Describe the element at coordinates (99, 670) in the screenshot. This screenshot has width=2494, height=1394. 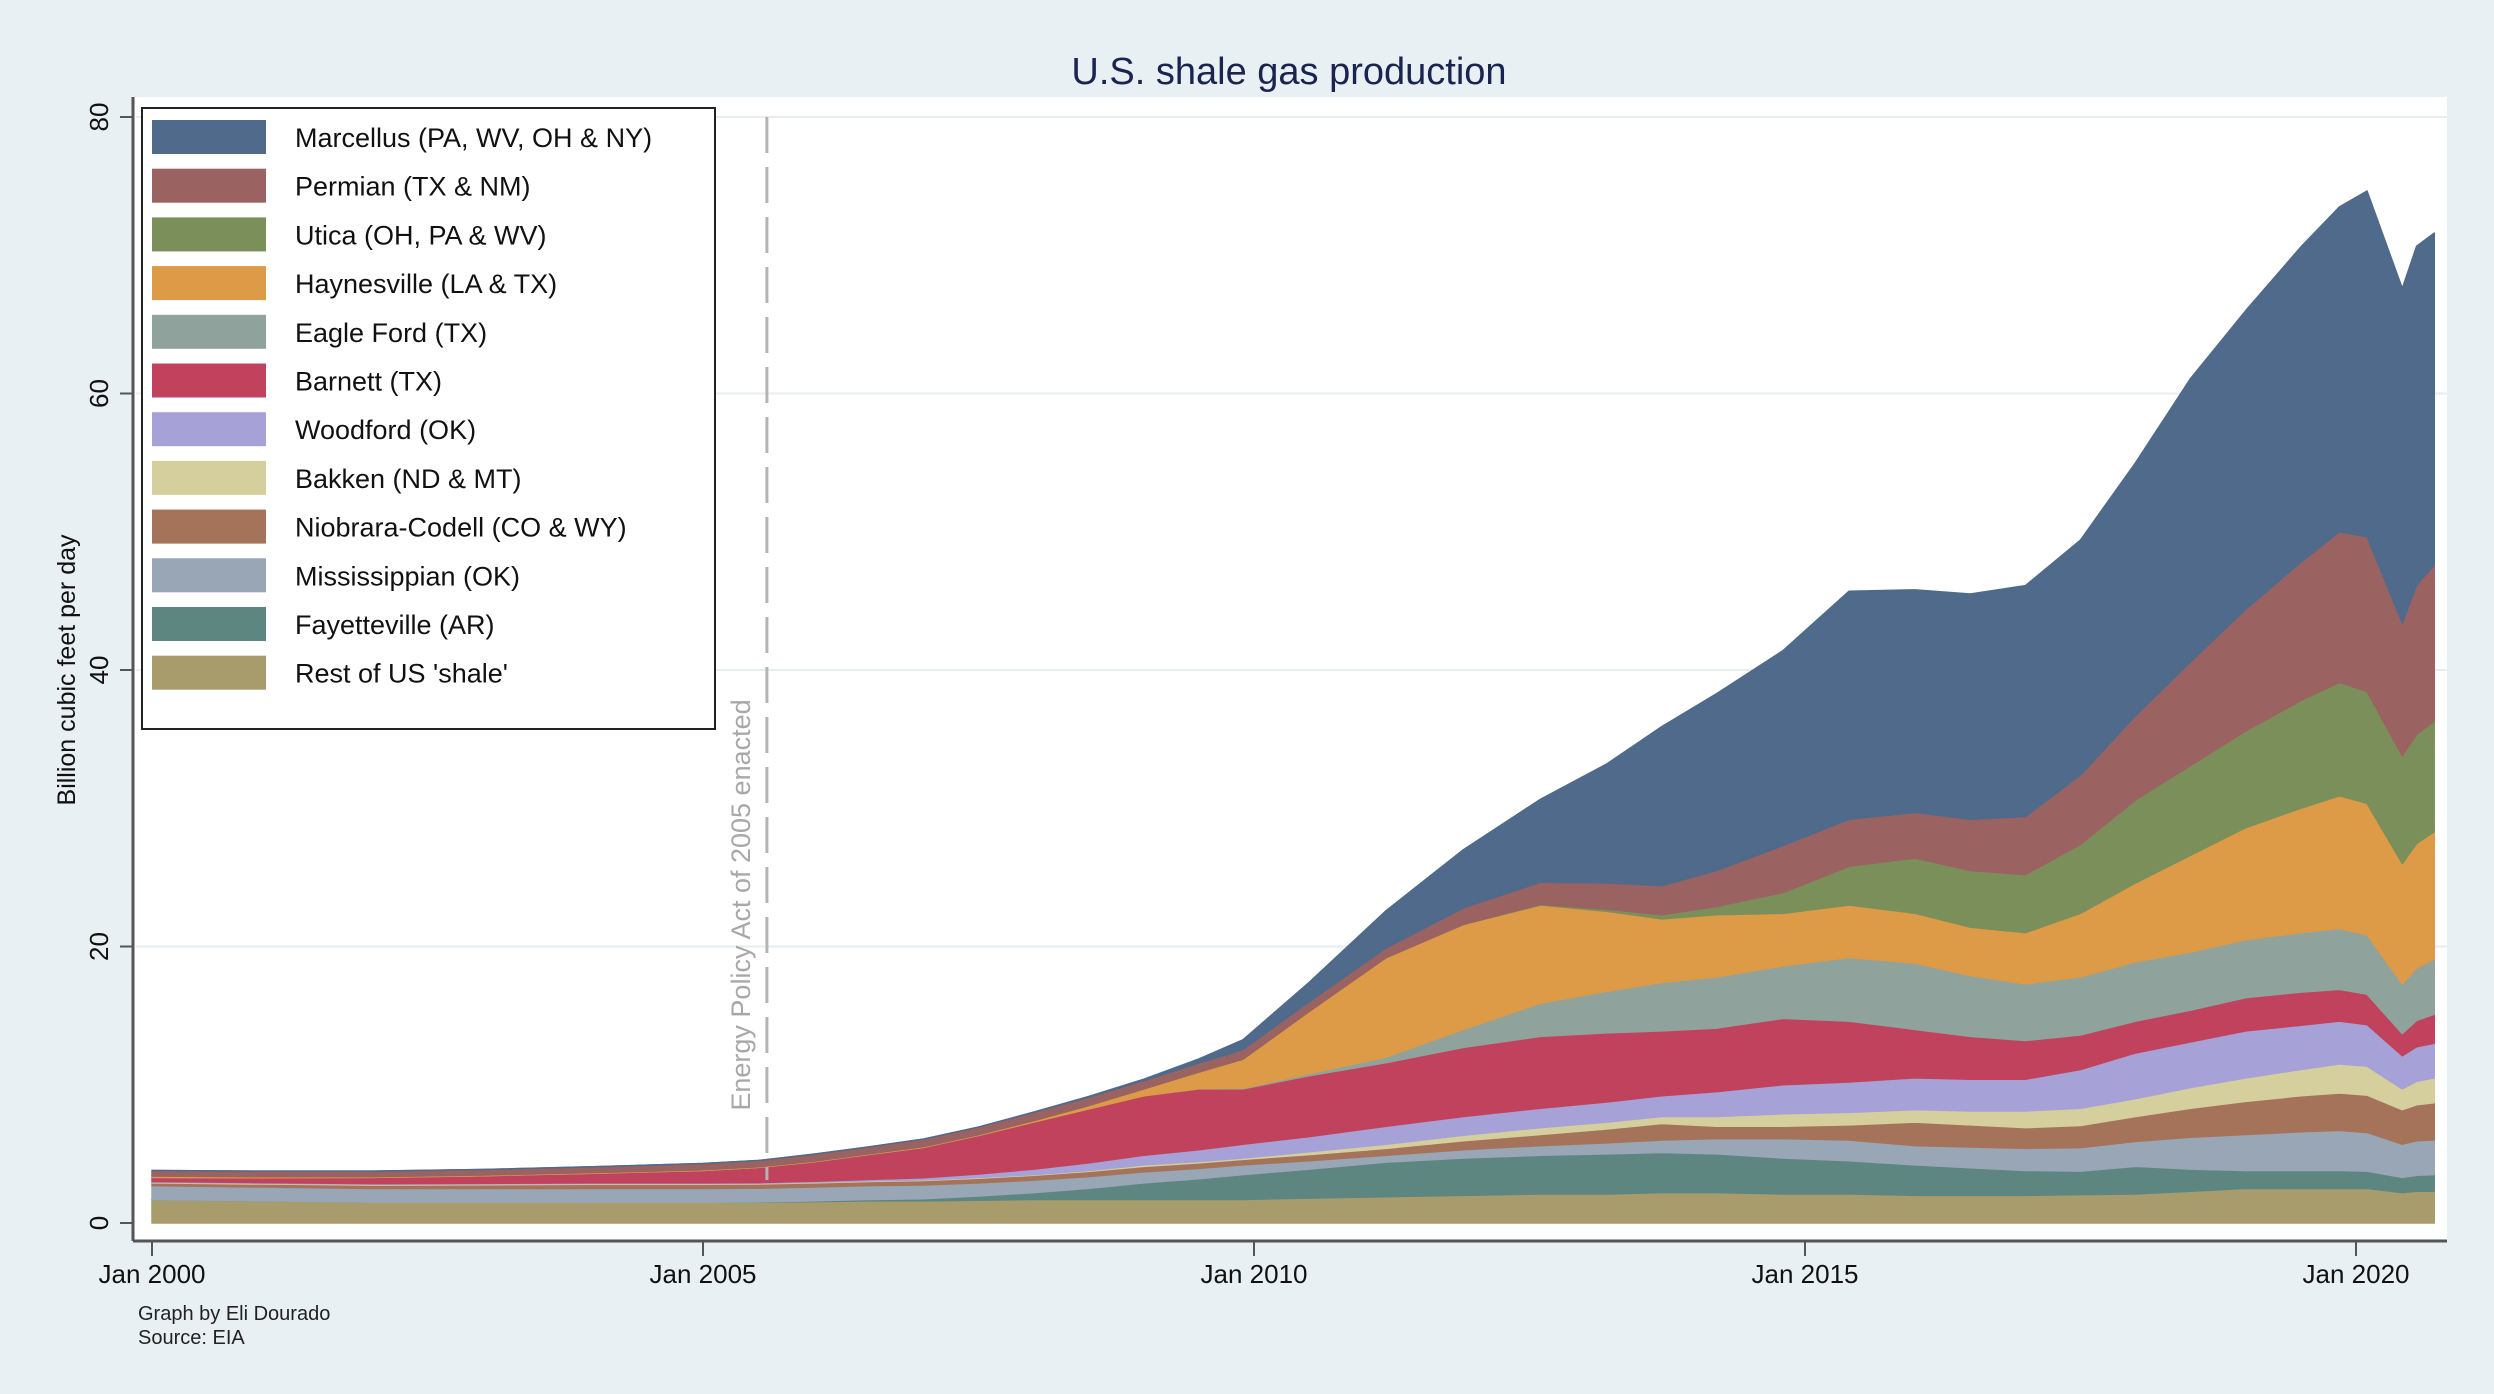
I see `y-tick-label: 40` at that location.